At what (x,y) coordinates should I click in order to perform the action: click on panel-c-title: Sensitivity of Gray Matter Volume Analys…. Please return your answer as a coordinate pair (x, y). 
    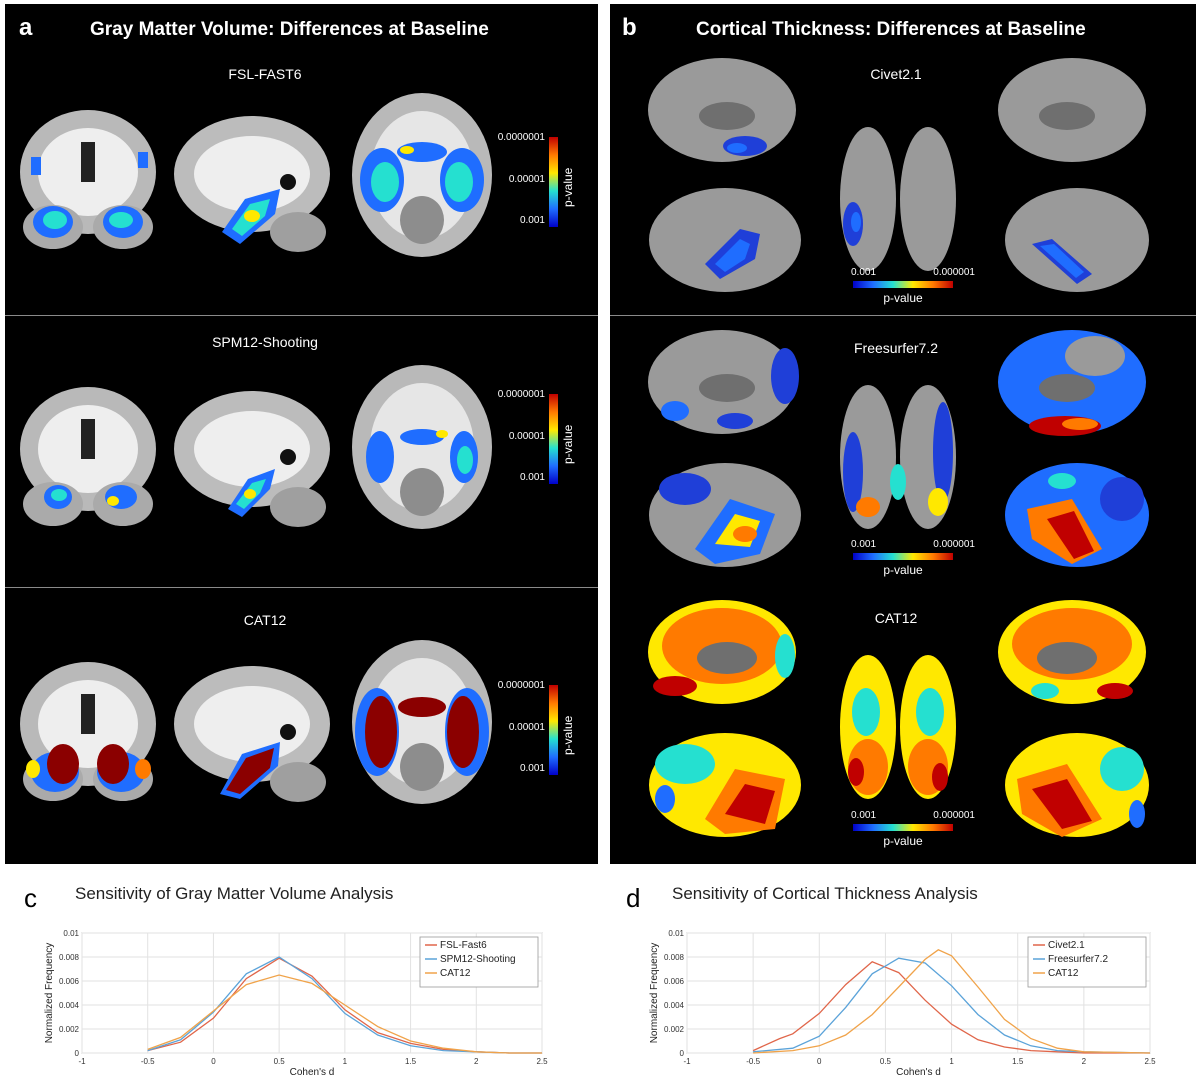
    Looking at the image, I should click on (234, 893).